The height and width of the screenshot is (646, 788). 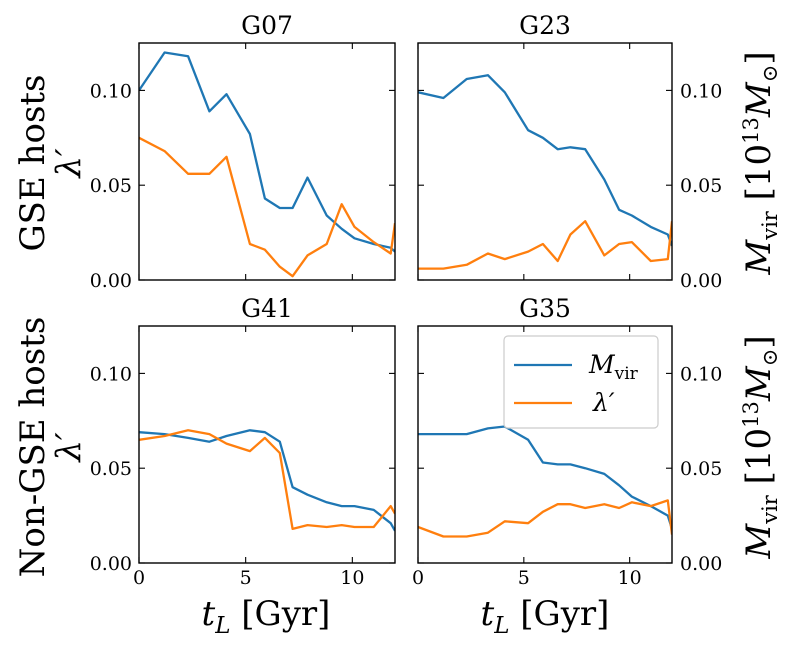 What do you see at coordinates (759, 57) in the screenshot?
I see `right-label-close: ]` at bounding box center [759, 57].